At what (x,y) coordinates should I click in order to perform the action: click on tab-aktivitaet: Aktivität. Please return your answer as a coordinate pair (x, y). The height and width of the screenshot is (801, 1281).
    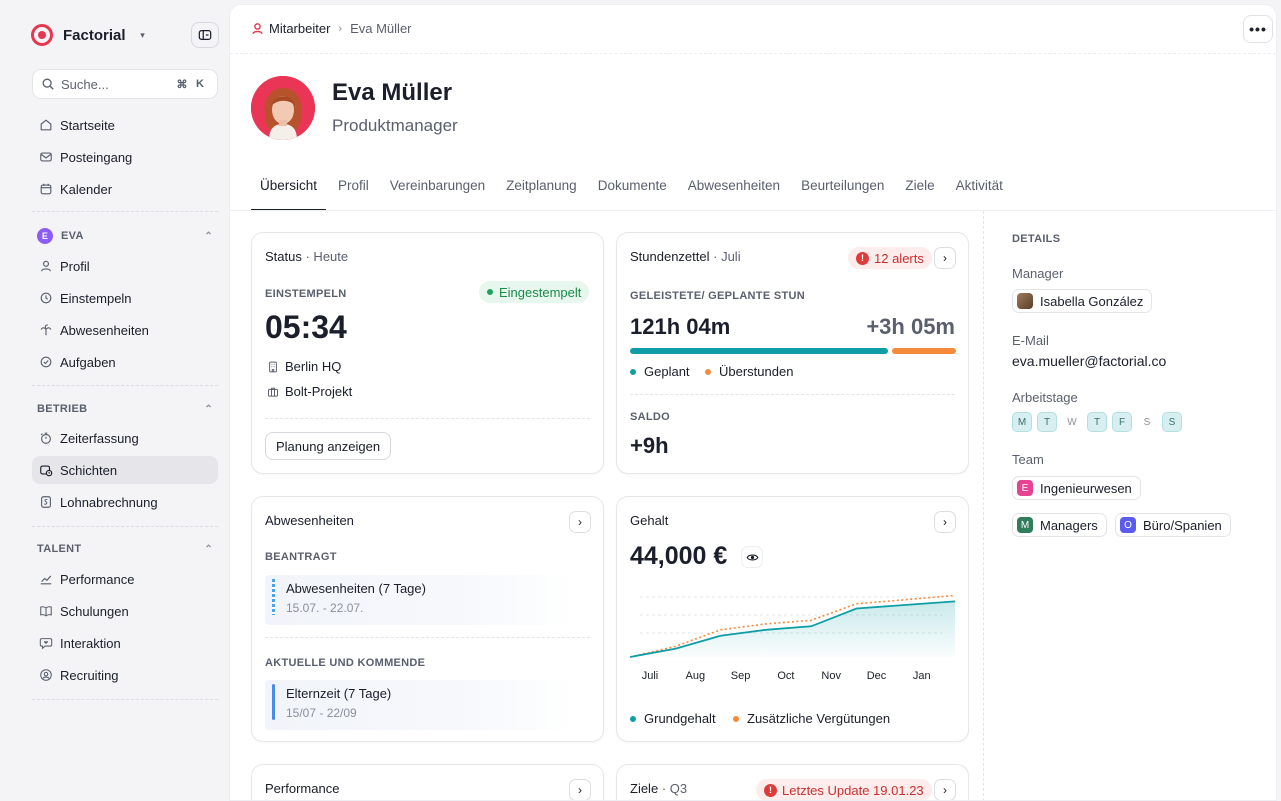
    Looking at the image, I should click on (979, 185).